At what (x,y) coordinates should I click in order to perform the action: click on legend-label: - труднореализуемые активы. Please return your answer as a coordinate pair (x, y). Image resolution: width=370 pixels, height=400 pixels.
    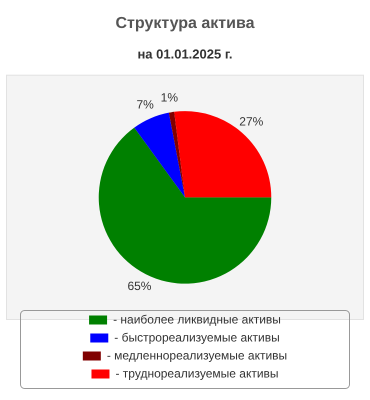
    Looking at the image, I should click on (197, 373).